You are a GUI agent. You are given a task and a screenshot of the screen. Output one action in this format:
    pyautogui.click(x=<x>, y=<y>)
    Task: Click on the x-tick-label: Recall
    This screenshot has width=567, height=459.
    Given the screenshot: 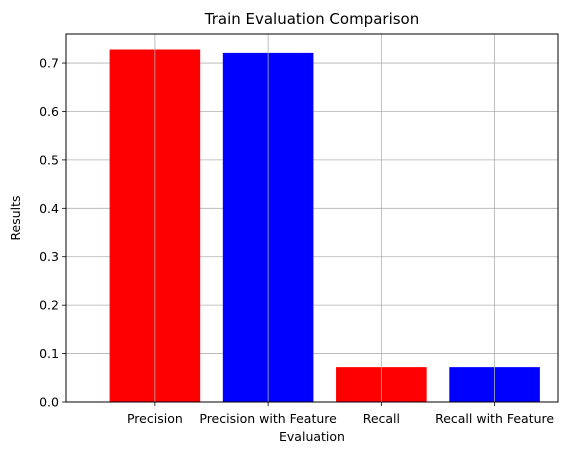 What is the action you would take?
    pyautogui.click(x=381, y=418)
    